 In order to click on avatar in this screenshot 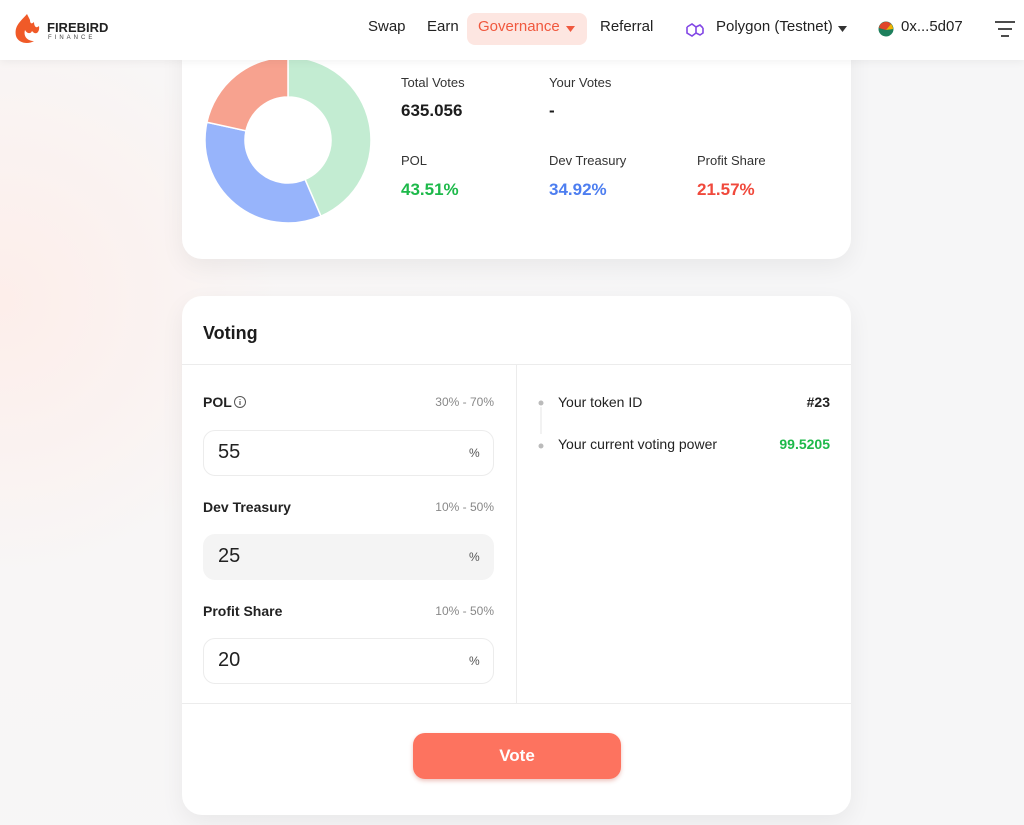, I will do `click(886, 29)`.